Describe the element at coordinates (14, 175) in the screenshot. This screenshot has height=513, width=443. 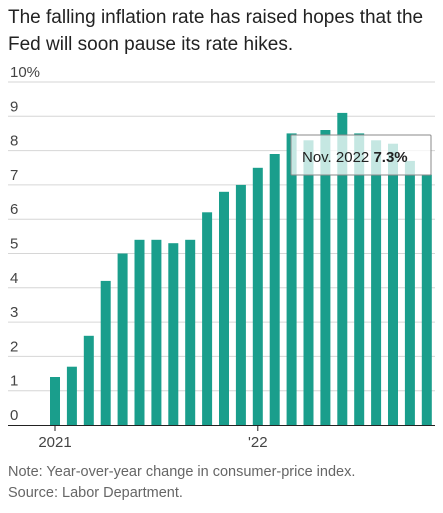
I see `y-tick-label: 7` at that location.